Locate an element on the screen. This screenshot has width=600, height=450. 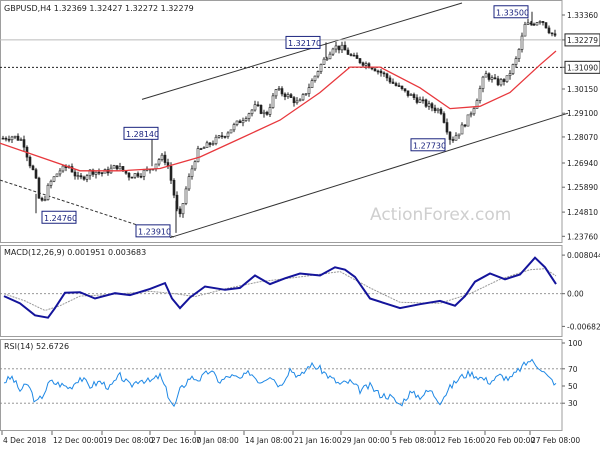
price-marker-box is located at coordinates (582, 67).